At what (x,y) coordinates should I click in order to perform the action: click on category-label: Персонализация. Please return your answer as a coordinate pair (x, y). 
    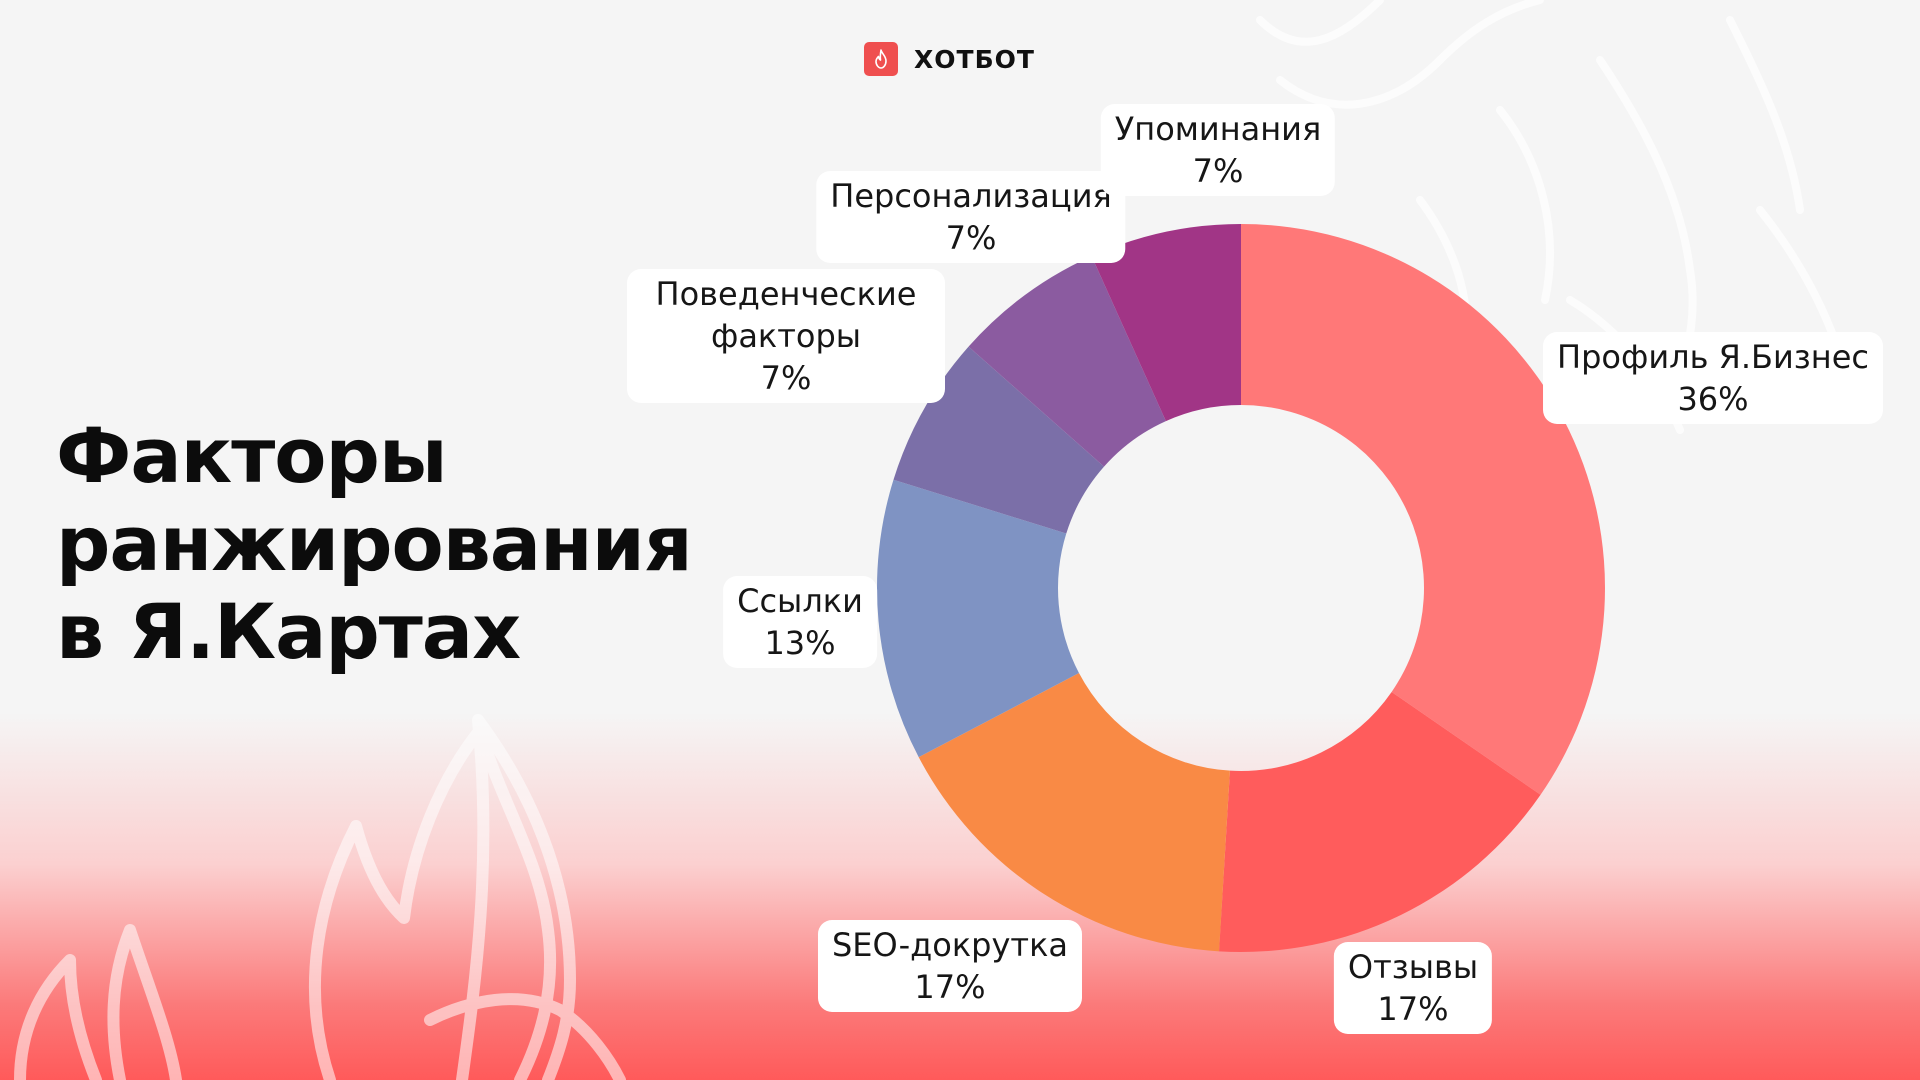
    Looking at the image, I should click on (971, 196).